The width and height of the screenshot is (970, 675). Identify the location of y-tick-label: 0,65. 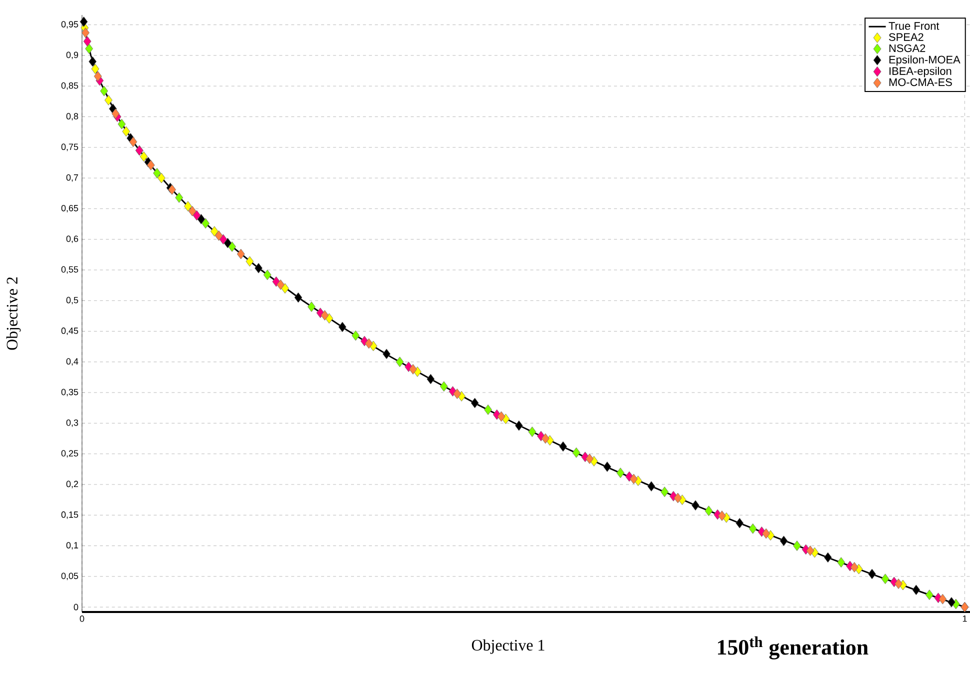
(69, 208).